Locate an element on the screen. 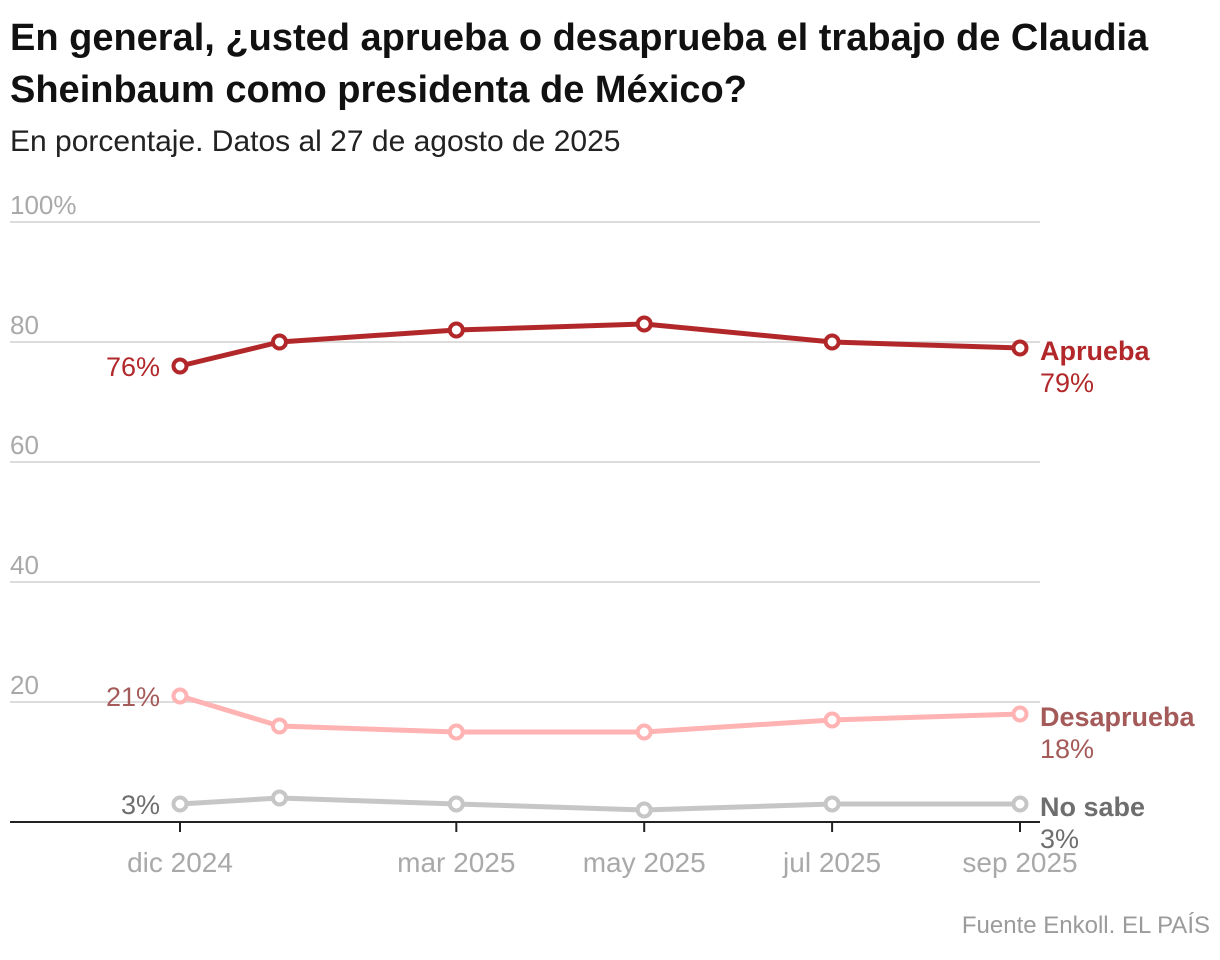 This screenshot has height=960, width=1220. start-value-label-no-sabe: 3% is located at coordinates (140, 805).